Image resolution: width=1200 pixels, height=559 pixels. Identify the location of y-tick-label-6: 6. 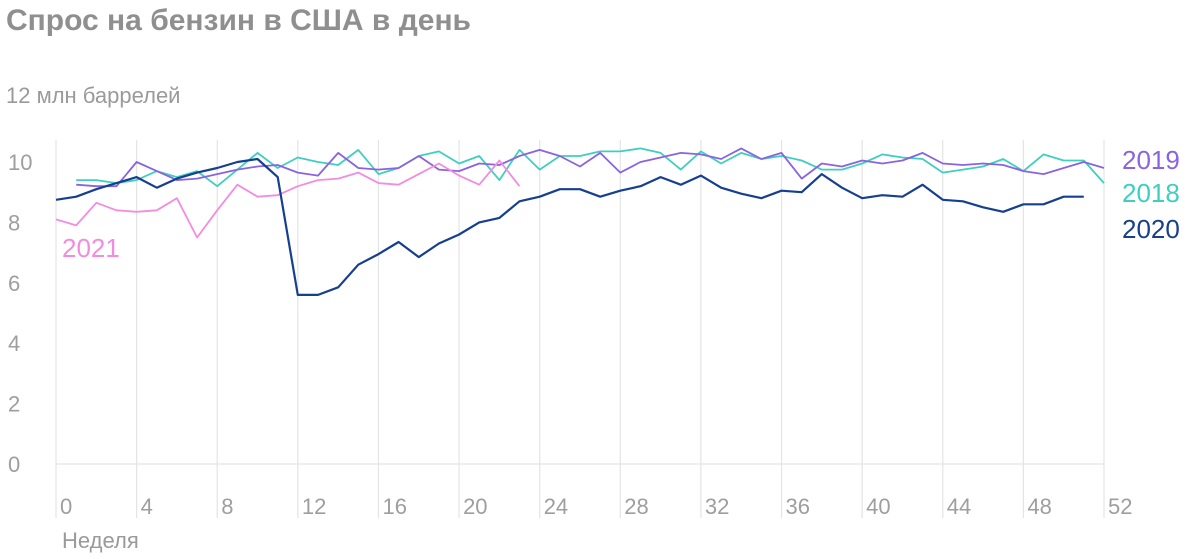
(14, 283).